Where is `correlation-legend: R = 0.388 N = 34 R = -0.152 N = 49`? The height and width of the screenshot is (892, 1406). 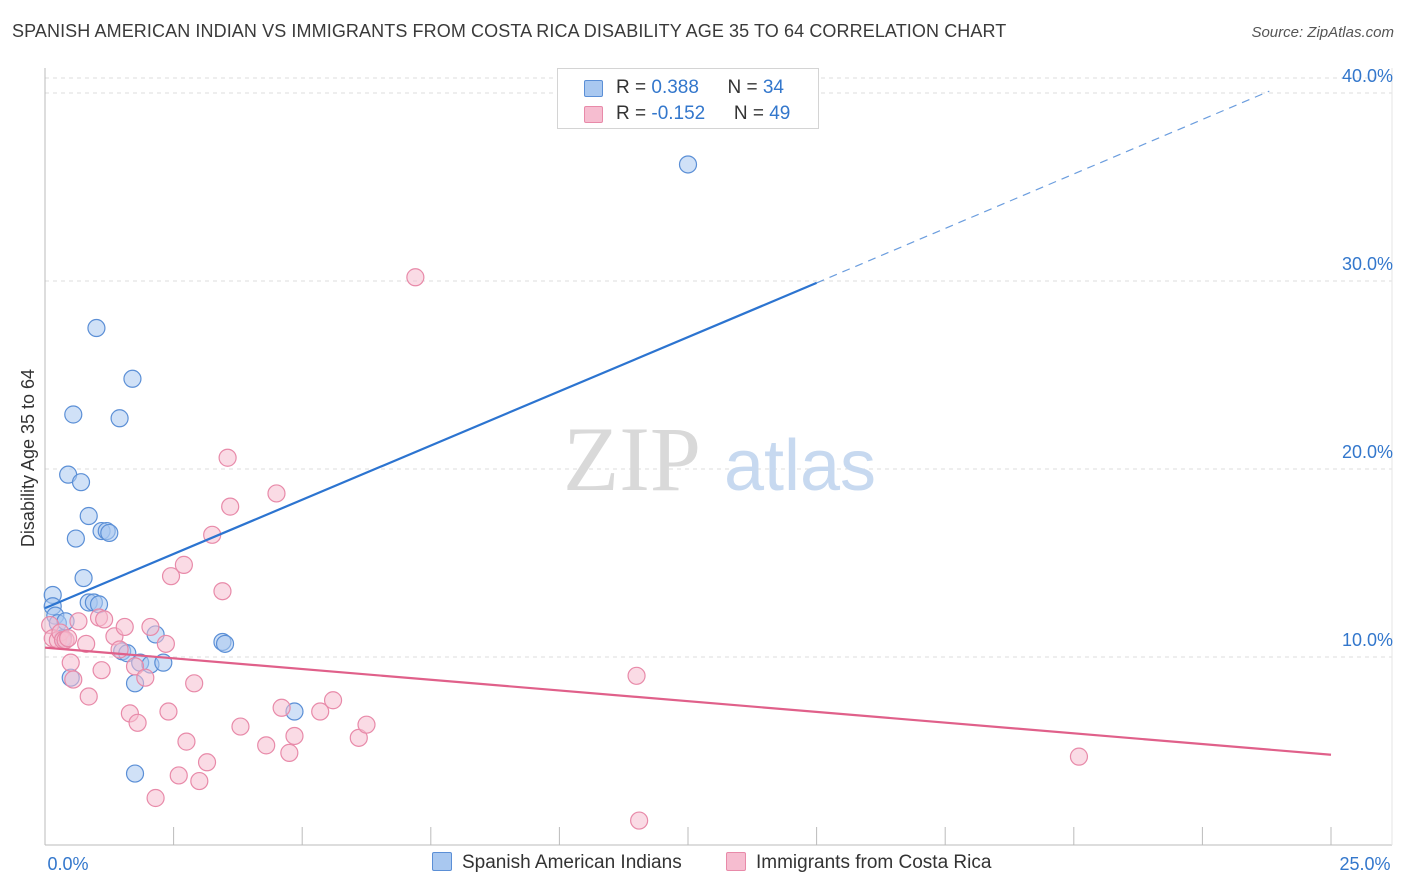
correlation-legend: R = 0.388 N = 34 R = -0.152 N = 49 is located at coordinates (688, 98).